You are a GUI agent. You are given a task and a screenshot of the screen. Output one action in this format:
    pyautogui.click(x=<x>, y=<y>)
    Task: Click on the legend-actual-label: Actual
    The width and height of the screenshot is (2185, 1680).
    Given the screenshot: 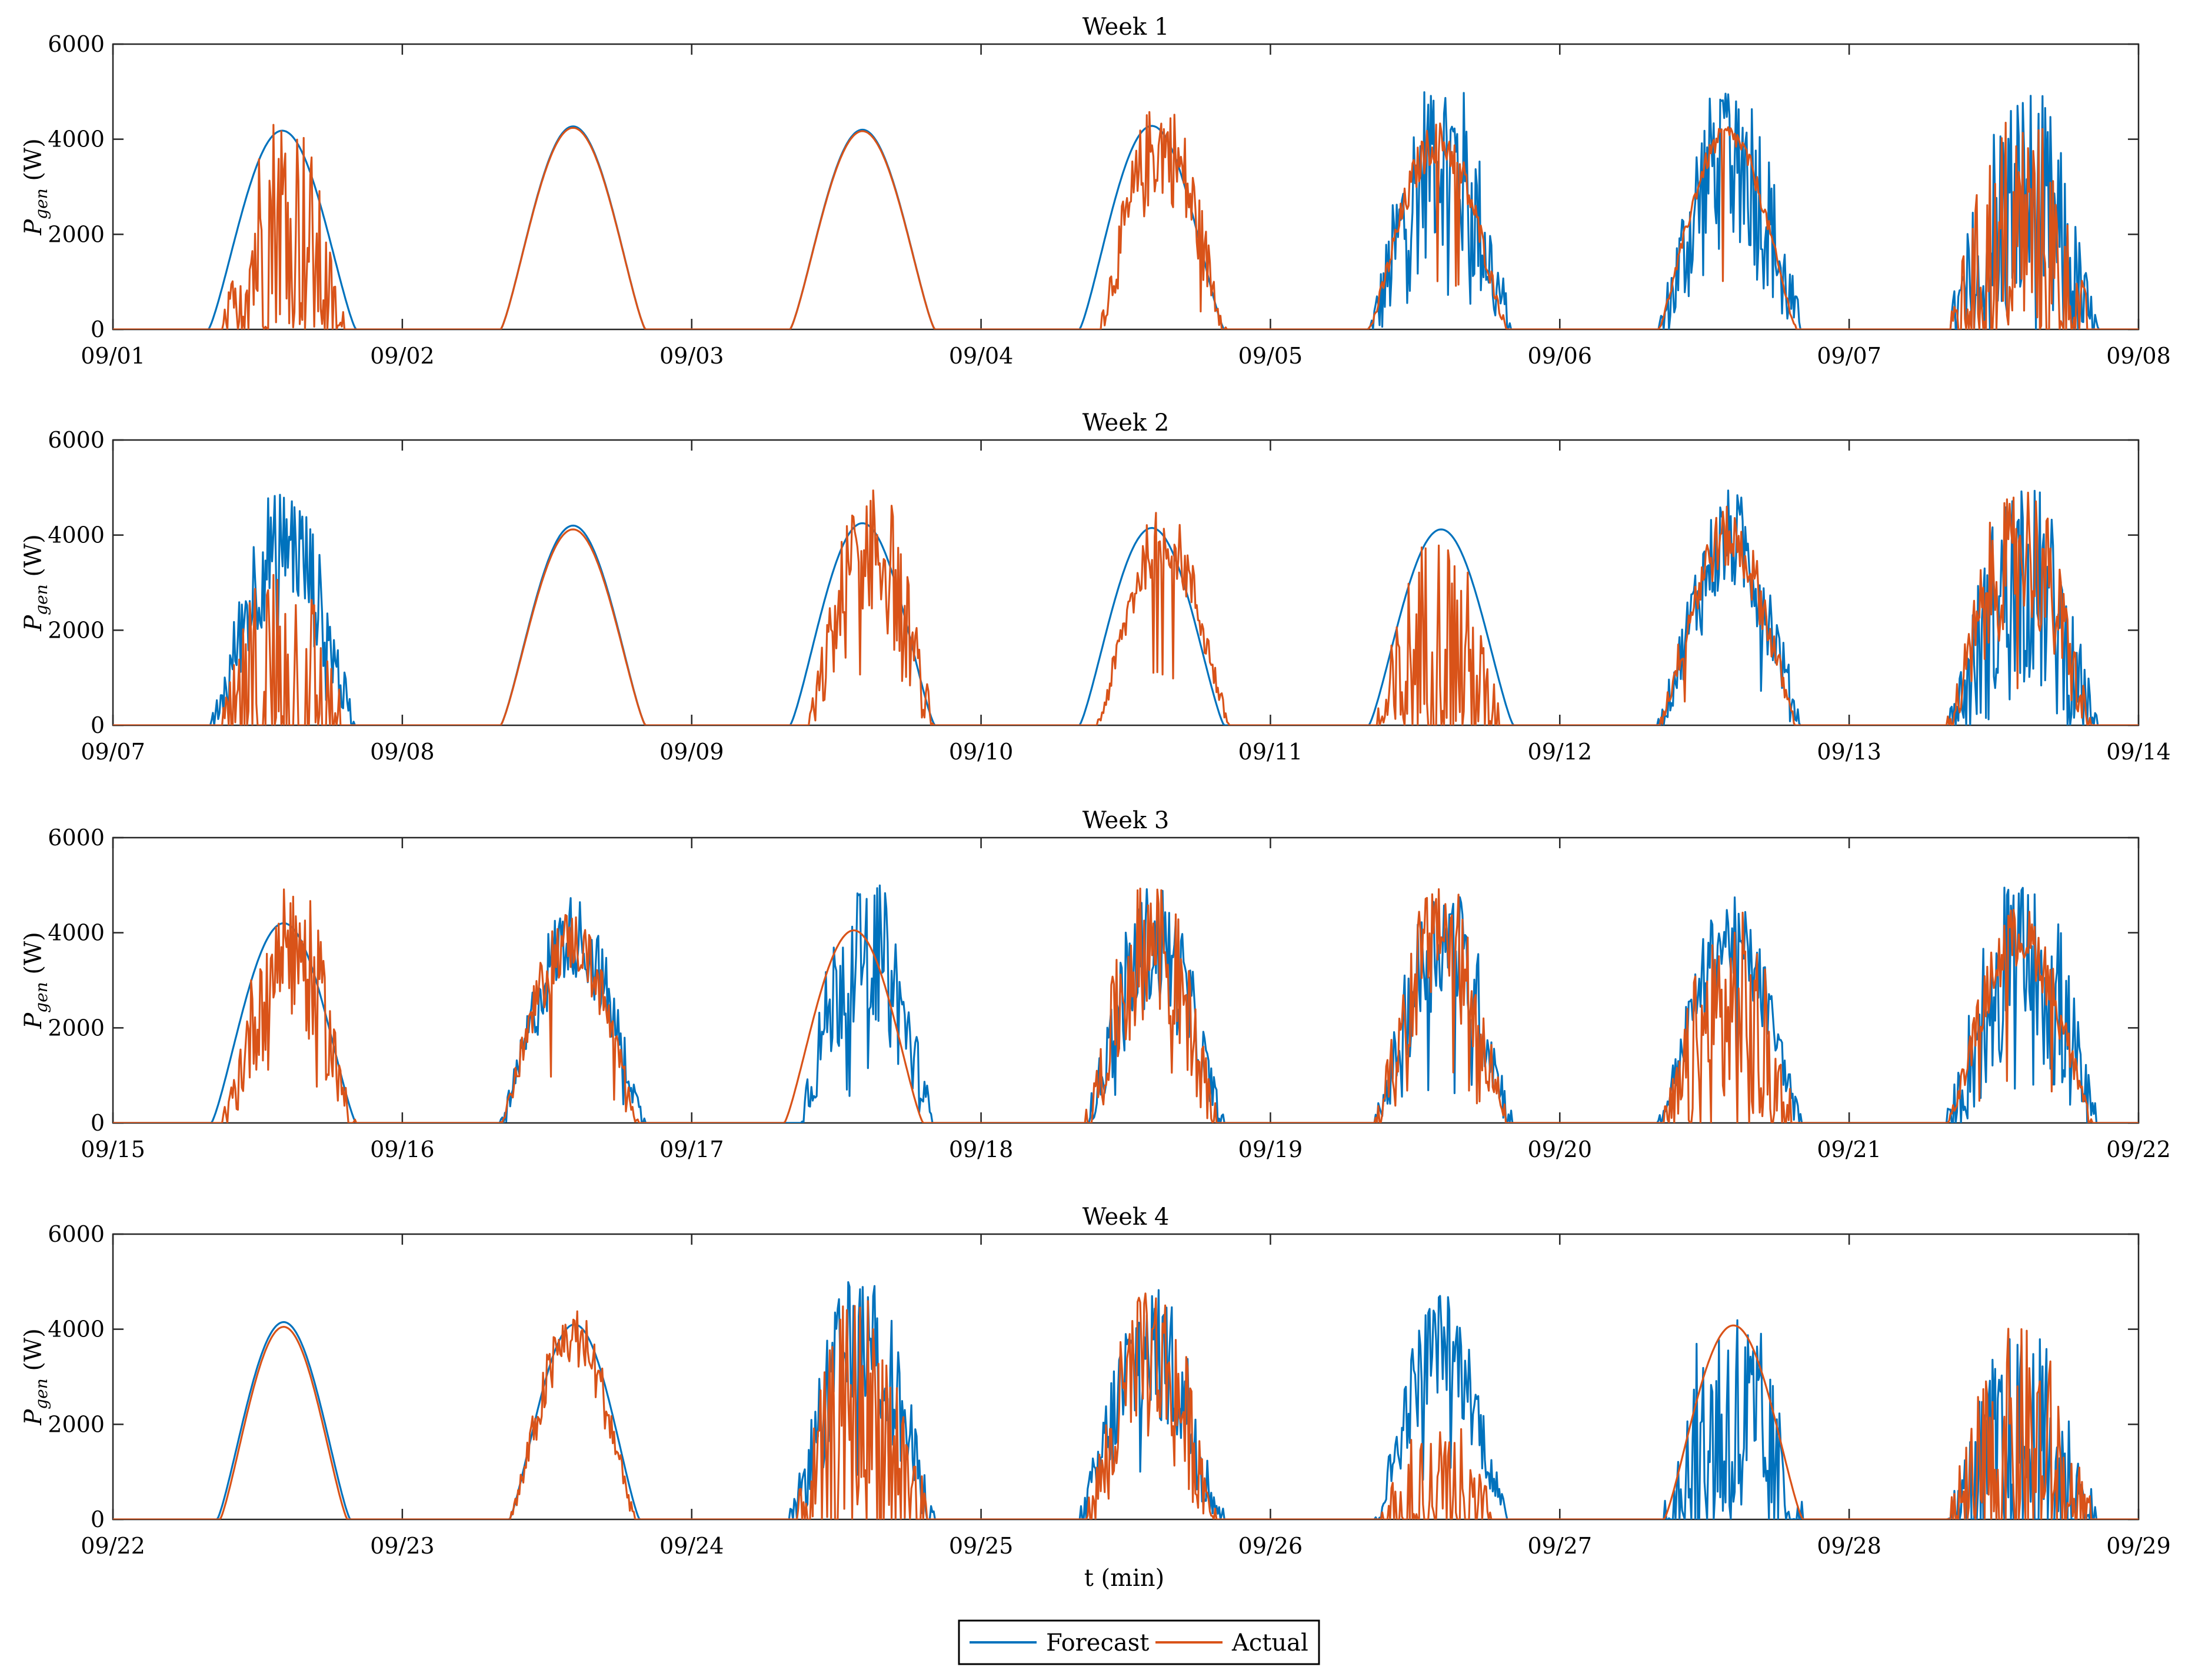 What is the action you would take?
    pyautogui.click(x=1269, y=1642)
    